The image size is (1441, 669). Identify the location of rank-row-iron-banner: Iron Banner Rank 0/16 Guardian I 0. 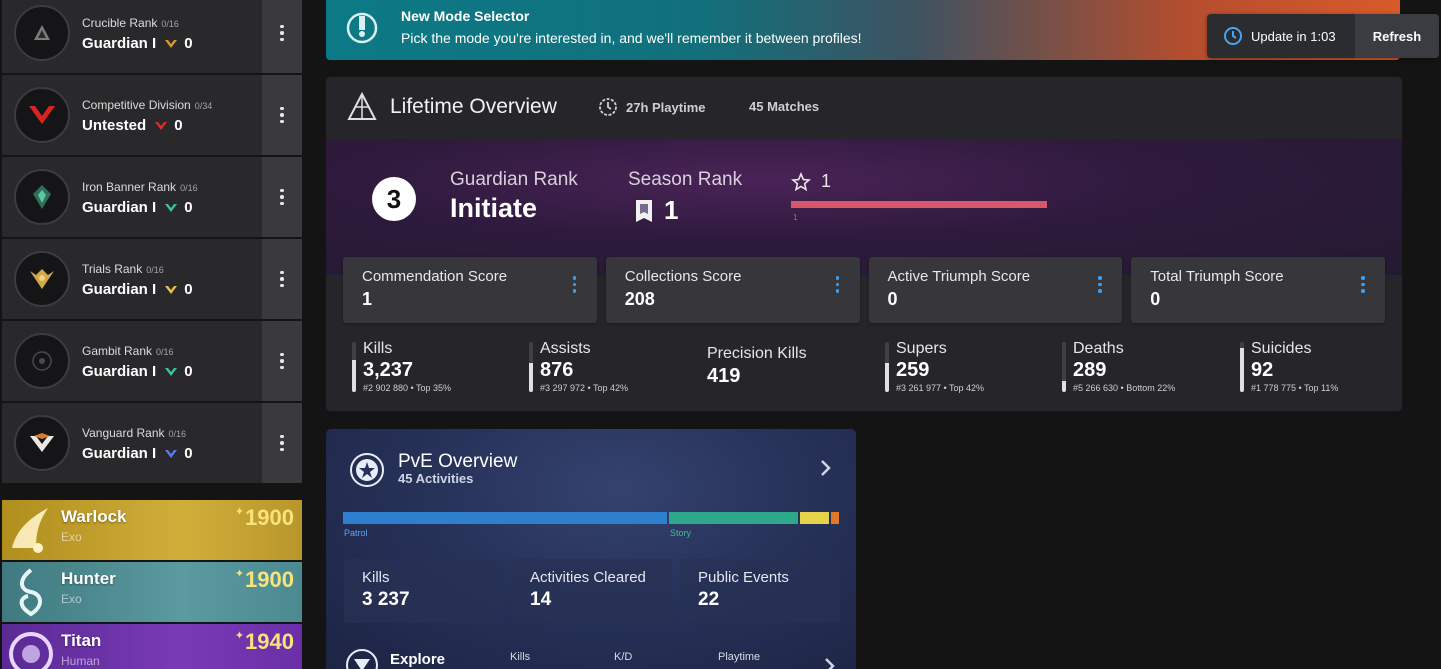
(152, 197).